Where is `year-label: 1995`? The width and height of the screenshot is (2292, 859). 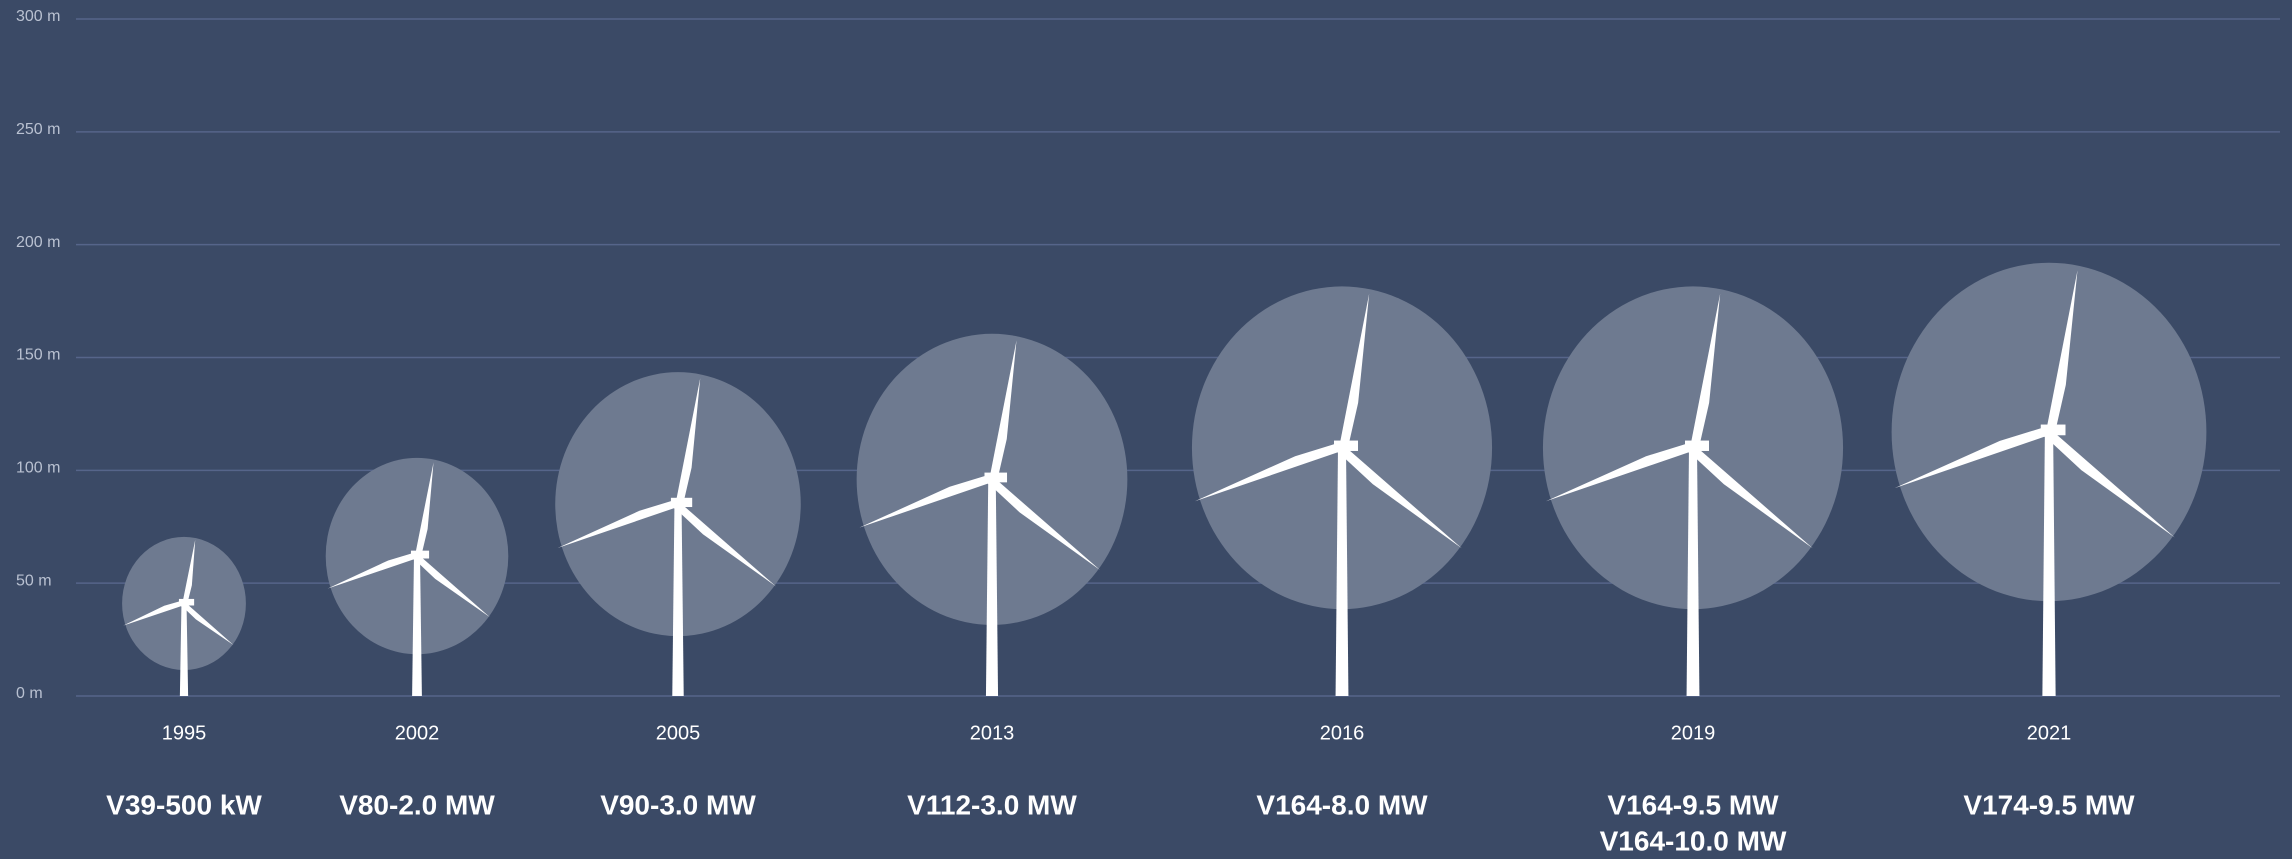 year-label: 1995 is located at coordinates (184, 733).